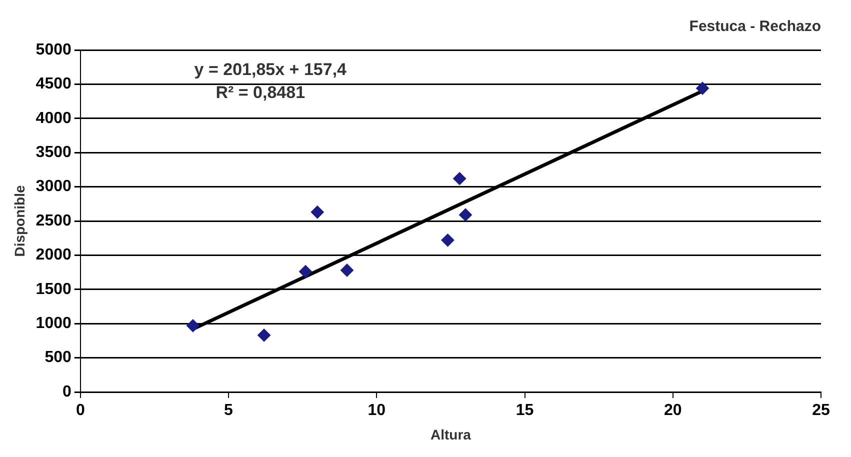  Describe the element at coordinates (821, 411) in the screenshot. I see `x-tick-label: 25` at that location.